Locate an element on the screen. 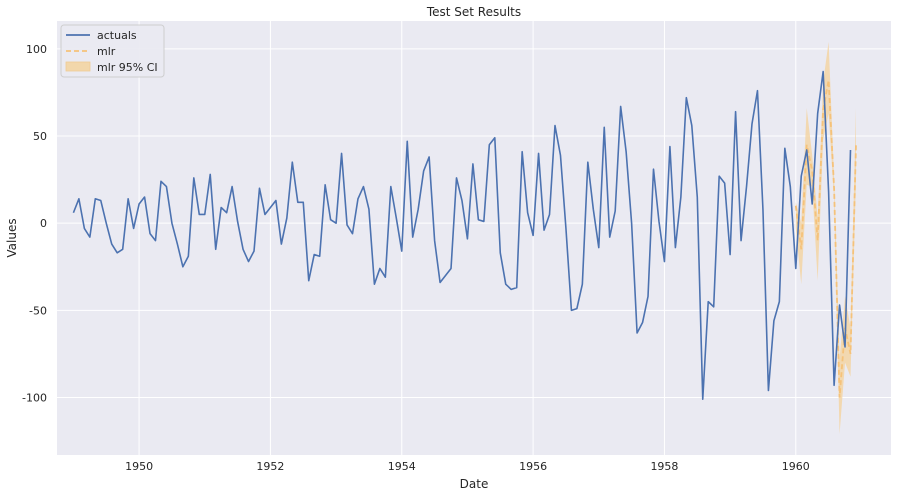 Image resolution: width=899 pixels, height=500 pixels. y-tick-label: 100 is located at coordinates (36, 49).